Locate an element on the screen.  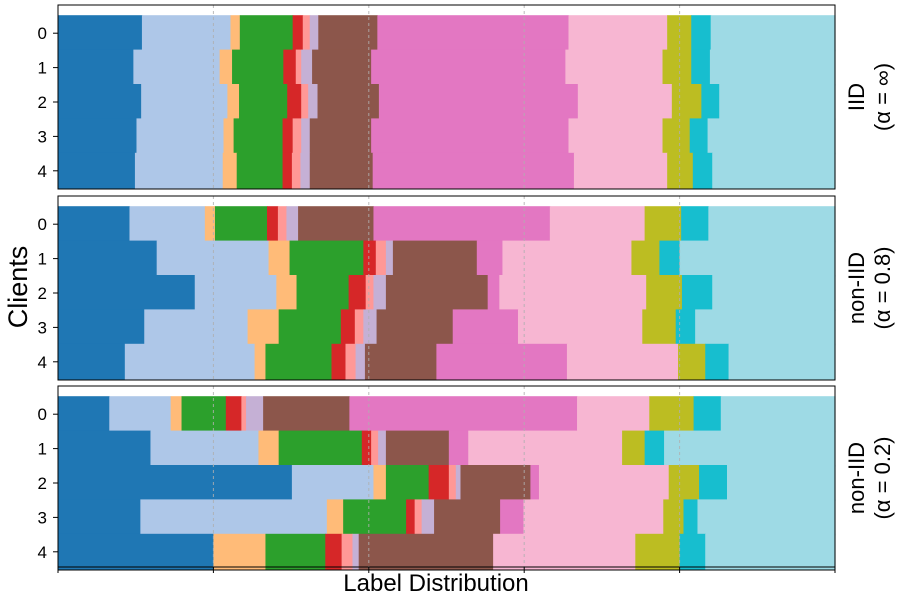
bar-segment-p1-c3-l11 is located at coordinates (685, 327).